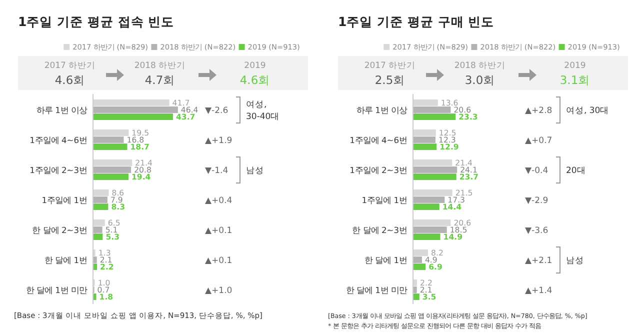 The image size is (640, 335). Describe the element at coordinates (536, 171) in the screenshot. I see `text: ▼-0.4` at that location.